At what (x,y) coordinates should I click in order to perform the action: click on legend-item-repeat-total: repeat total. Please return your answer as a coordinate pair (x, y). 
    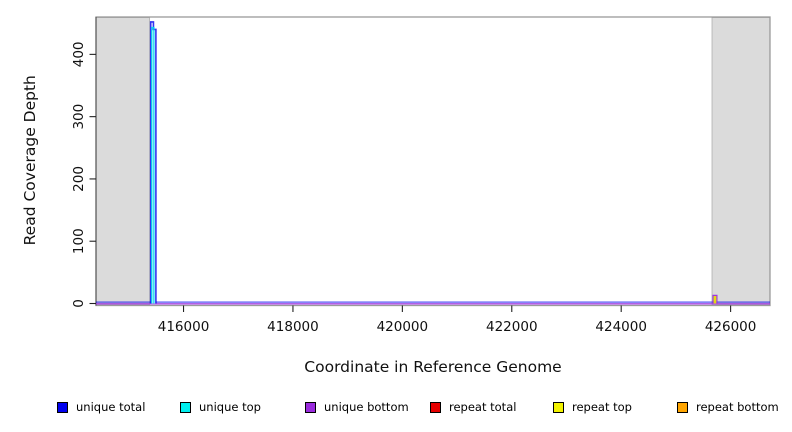
    Looking at the image, I should click on (473, 407).